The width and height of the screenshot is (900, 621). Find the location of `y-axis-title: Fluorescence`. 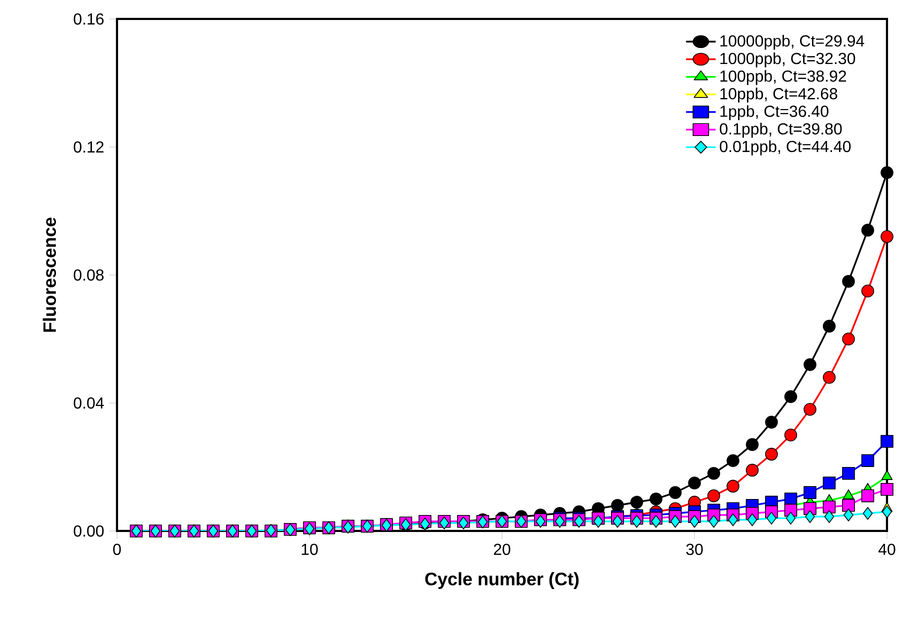

y-axis-title: Fluorescence is located at coordinates (49, 275).